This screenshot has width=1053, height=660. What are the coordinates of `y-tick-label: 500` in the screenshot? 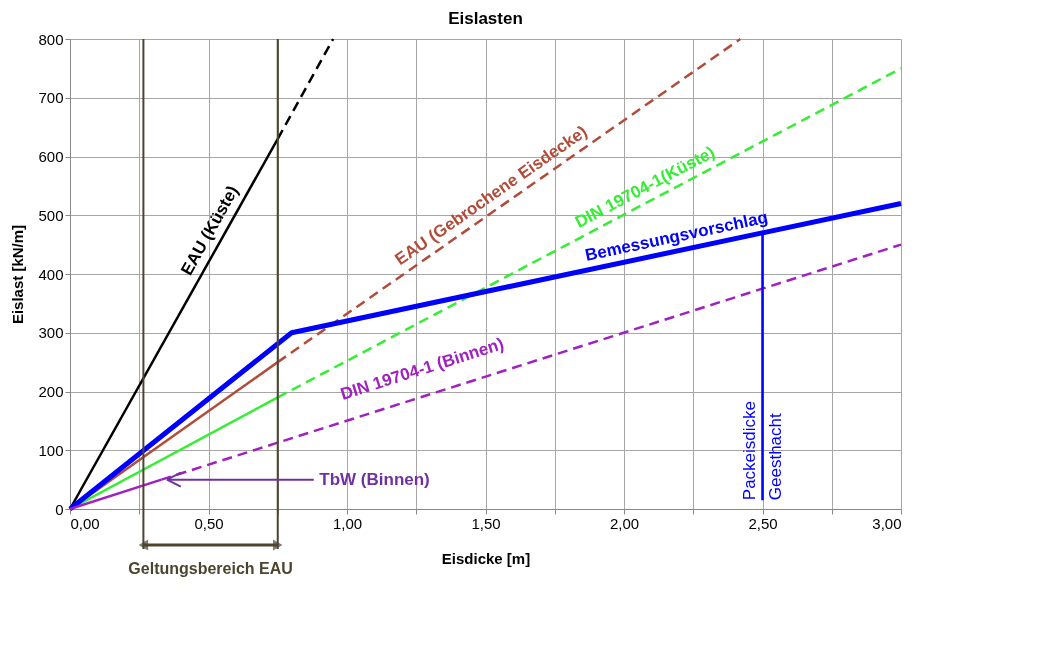 It's located at (51, 215).